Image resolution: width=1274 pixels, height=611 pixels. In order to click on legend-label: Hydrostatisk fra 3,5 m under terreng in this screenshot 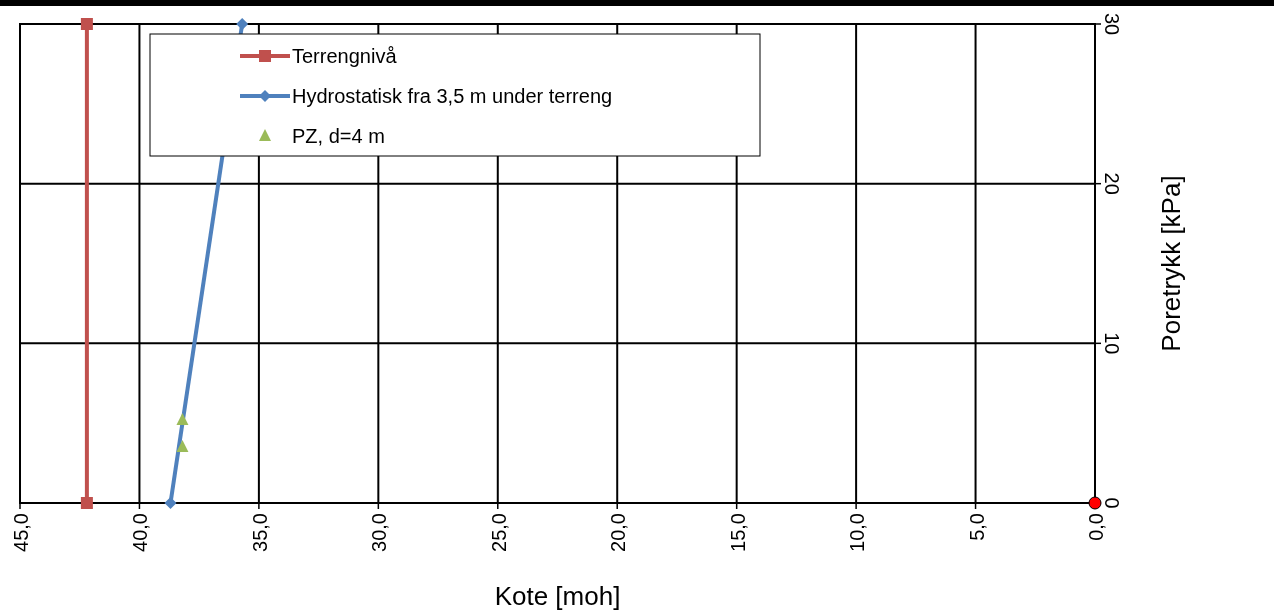, I will do `click(452, 96)`.